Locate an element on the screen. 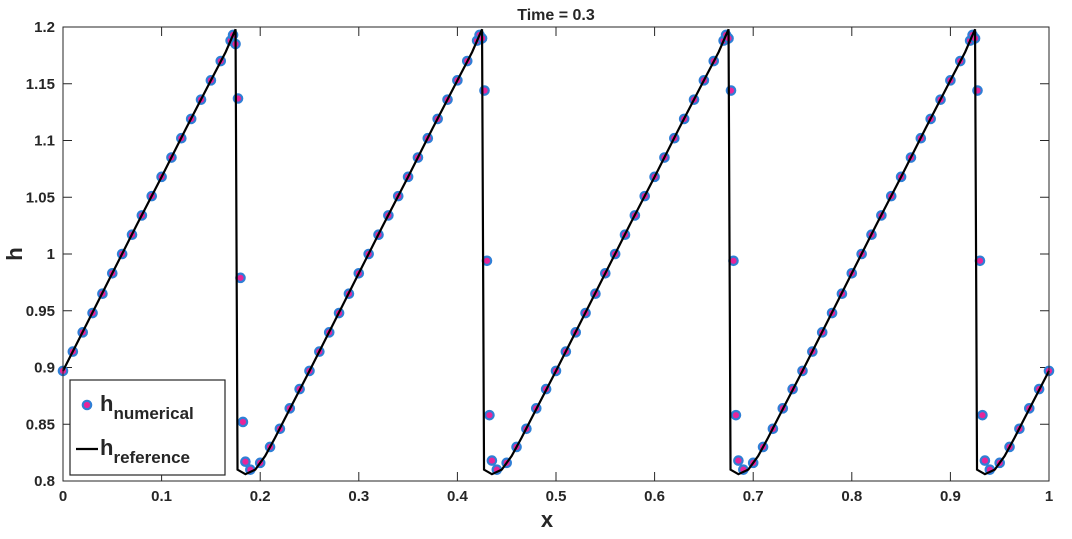  legend-label: hnumerical is located at coordinates (147, 407).